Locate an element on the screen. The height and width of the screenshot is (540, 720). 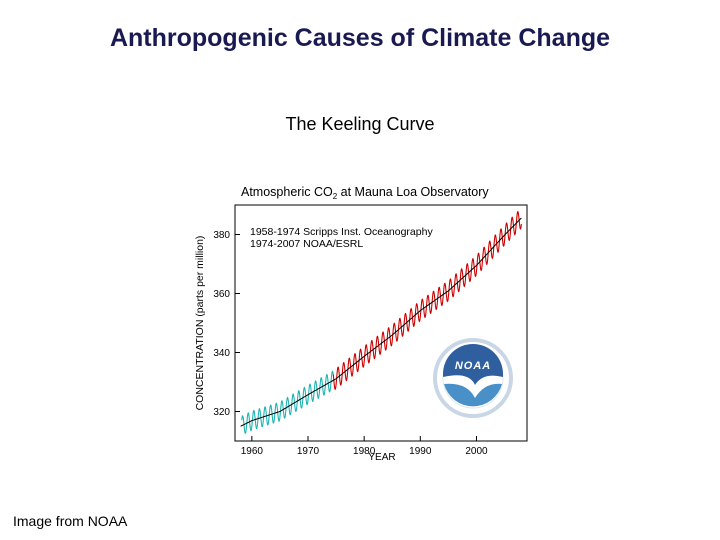
y-tick-label: 320 is located at coordinates (221, 412).